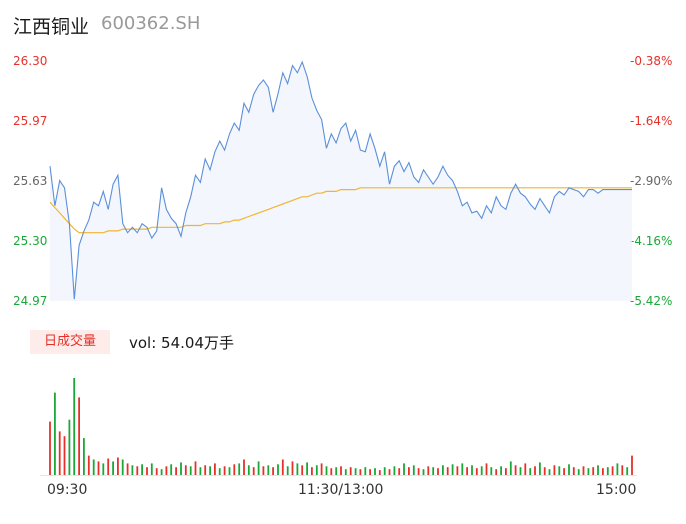 Image resolution: width=686 pixels, height=524 pixels. I want to click on y-tick-right-0: -0.38%, so click(651, 61).